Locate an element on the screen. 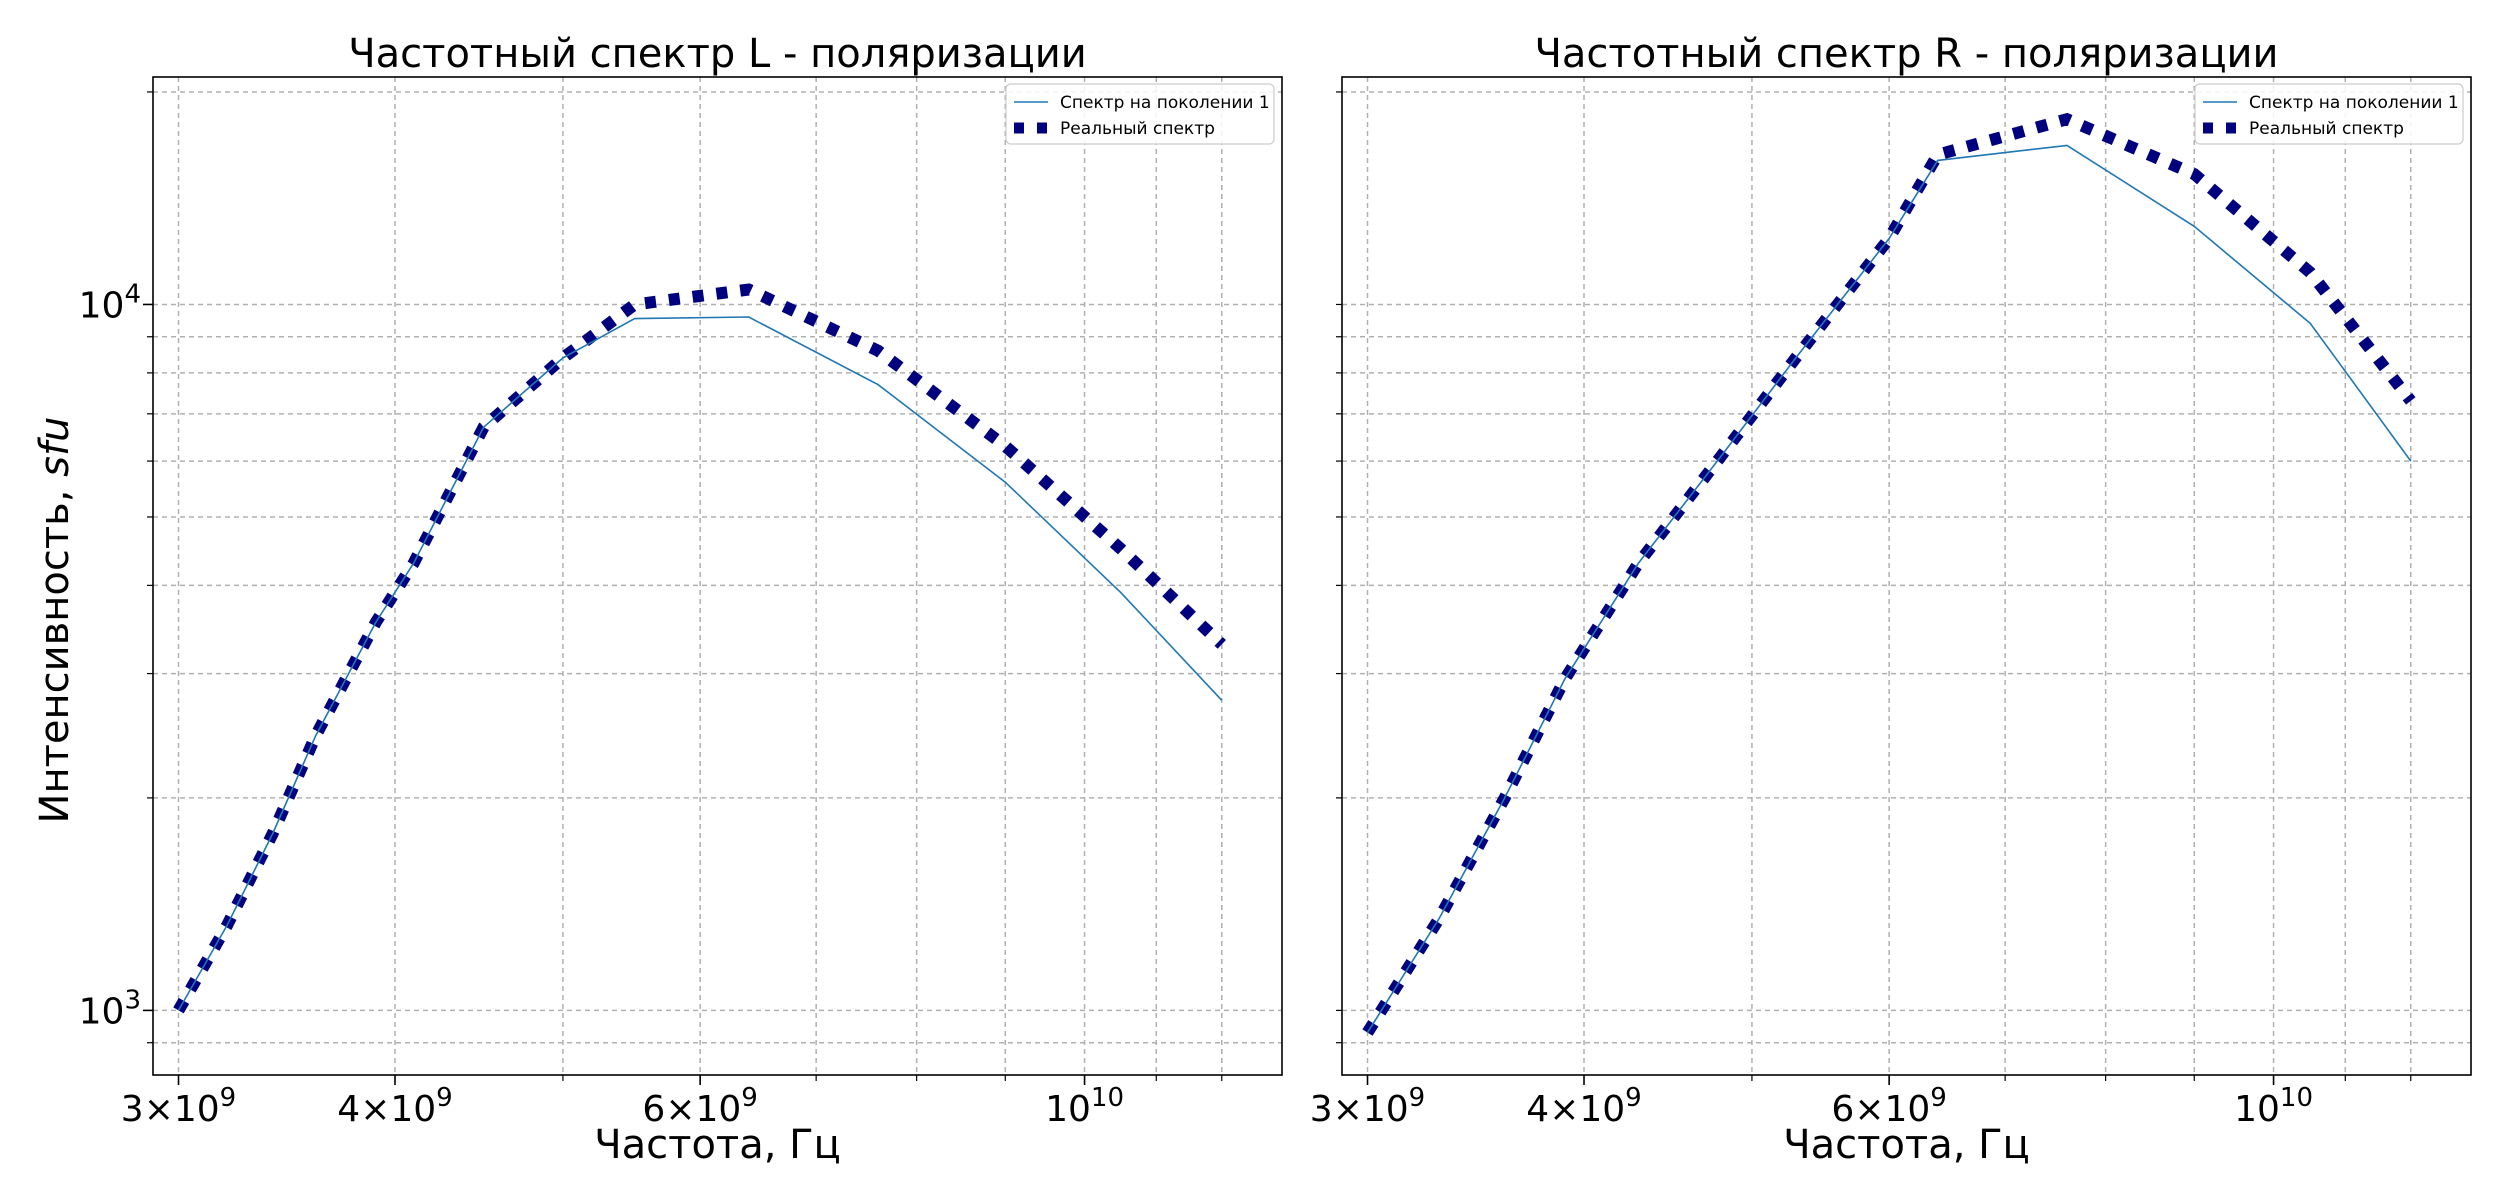 The width and height of the screenshot is (2500, 1200). right-x-ticks: 3×10⁹ 4×10⁹ 6×10⁹ 1010 is located at coordinates (1861, 1102).